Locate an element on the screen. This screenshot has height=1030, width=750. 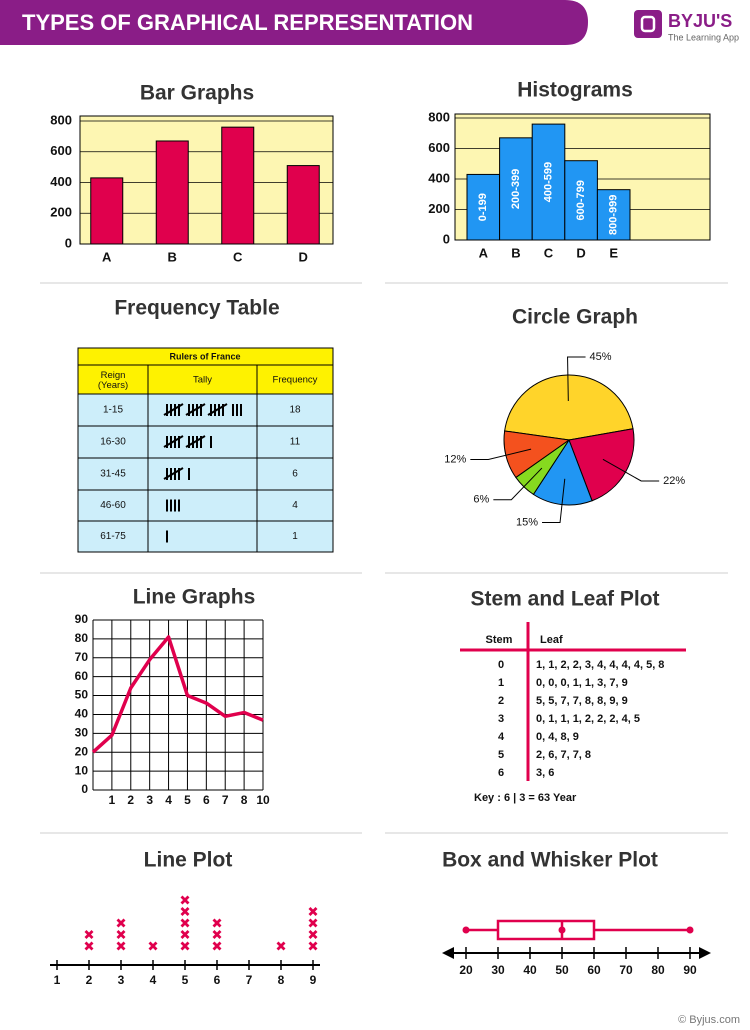
x-tick-label: 30 is located at coordinates (498, 970).